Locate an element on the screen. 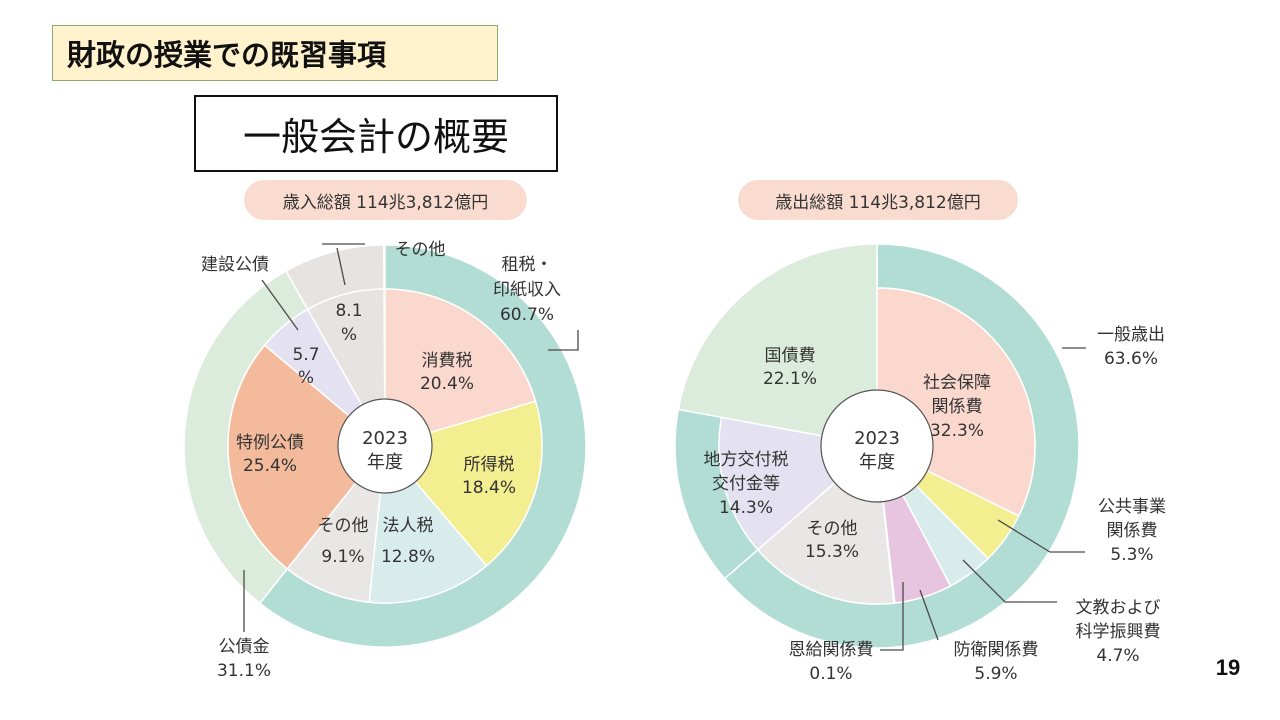 The image size is (1280, 720). revenue-label-corporate-line-0: 法人税 is located at coordinates (408, 526).